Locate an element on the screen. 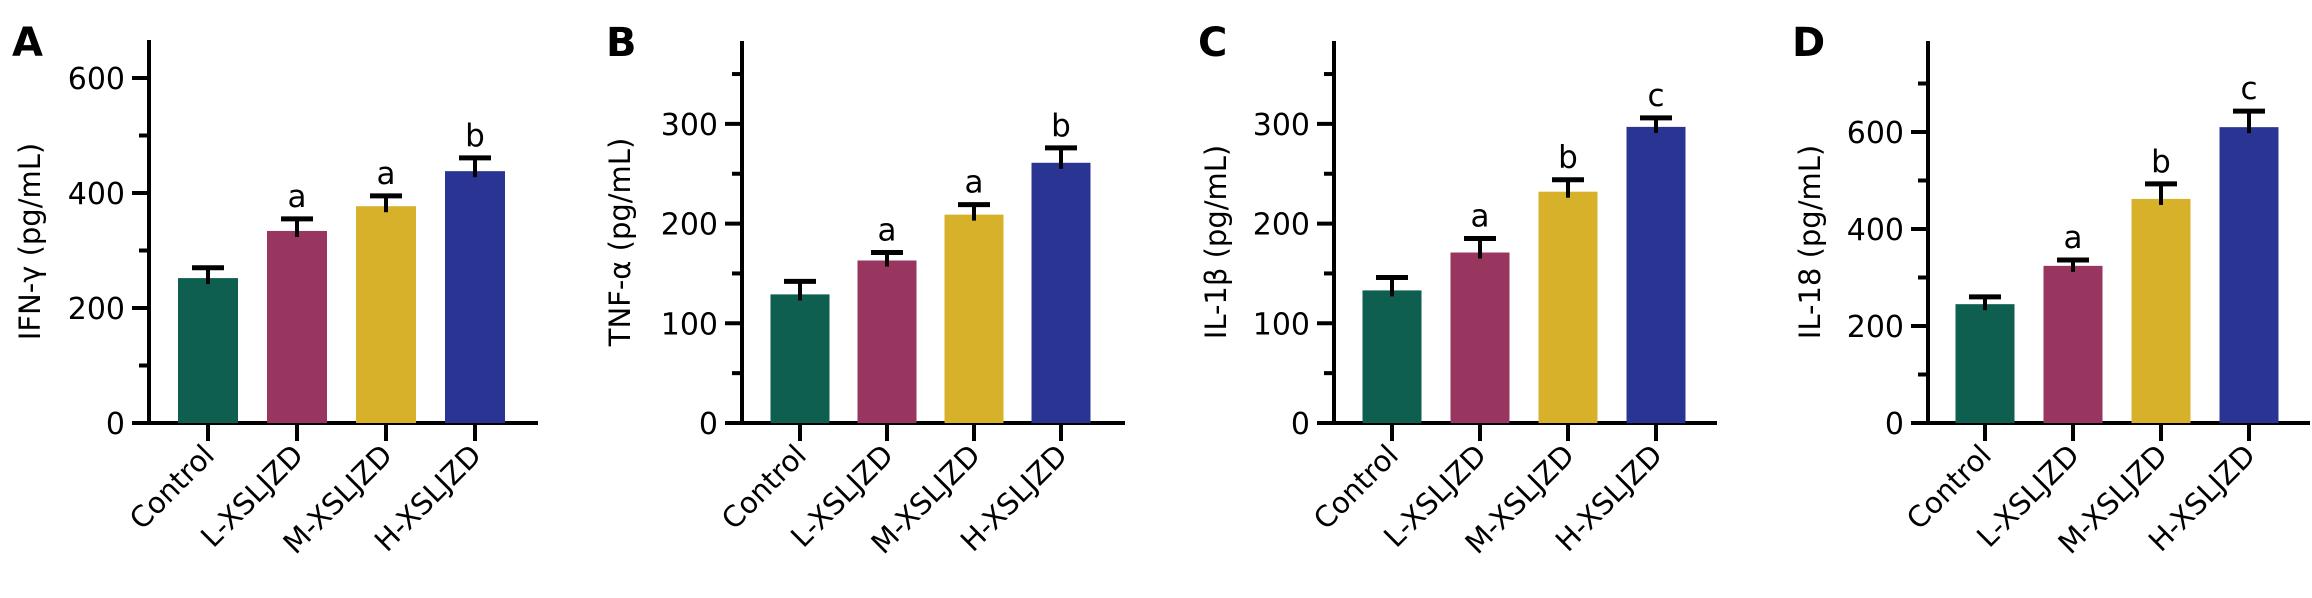  panel-letter: B is located at coordinates (621, 43).